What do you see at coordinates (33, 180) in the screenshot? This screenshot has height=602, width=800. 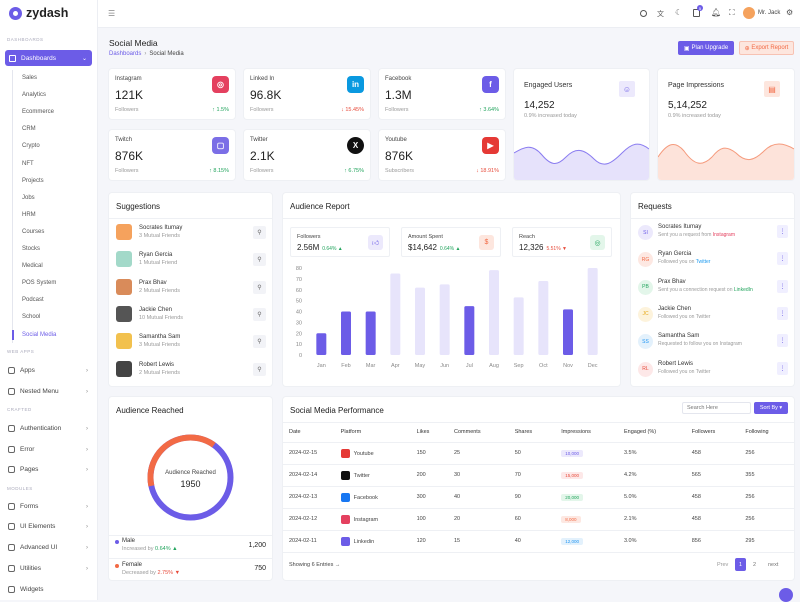 I see `sidebar-subitem: Projects` at bounding box center [33, 180].